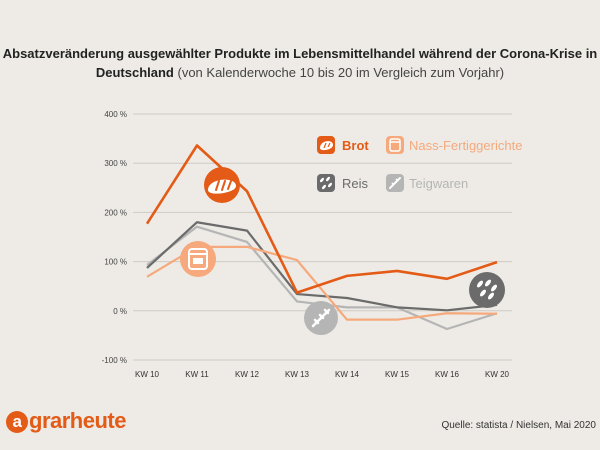  I want to click on x-tick-label: KW 16, so click(447, 374).